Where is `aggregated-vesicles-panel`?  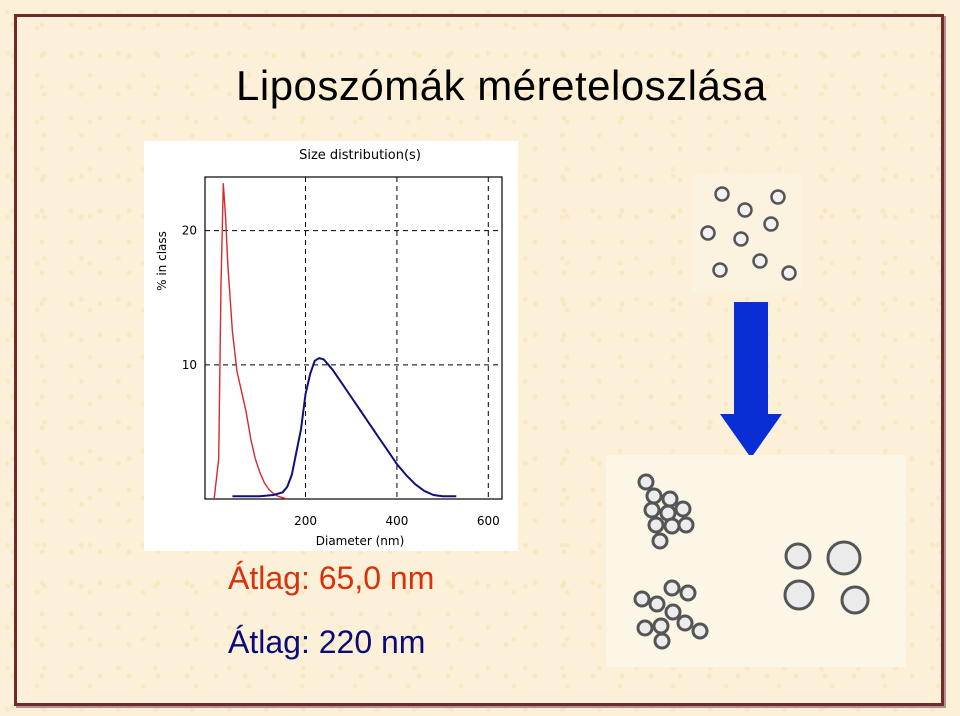 aggregated-vesicles-panel is located at coordinates (756, 561).